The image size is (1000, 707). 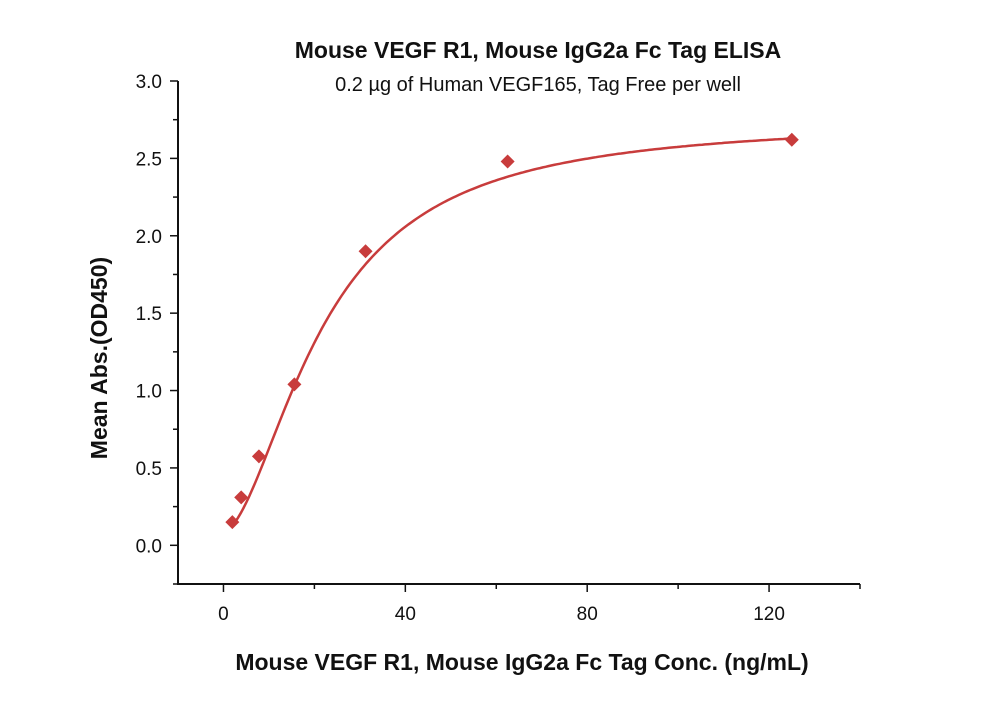 I want to click on chart-title: Mouse VEGF R1, Mouse IgG2a Fc Tag ELISA, so click(x=538, y=50).